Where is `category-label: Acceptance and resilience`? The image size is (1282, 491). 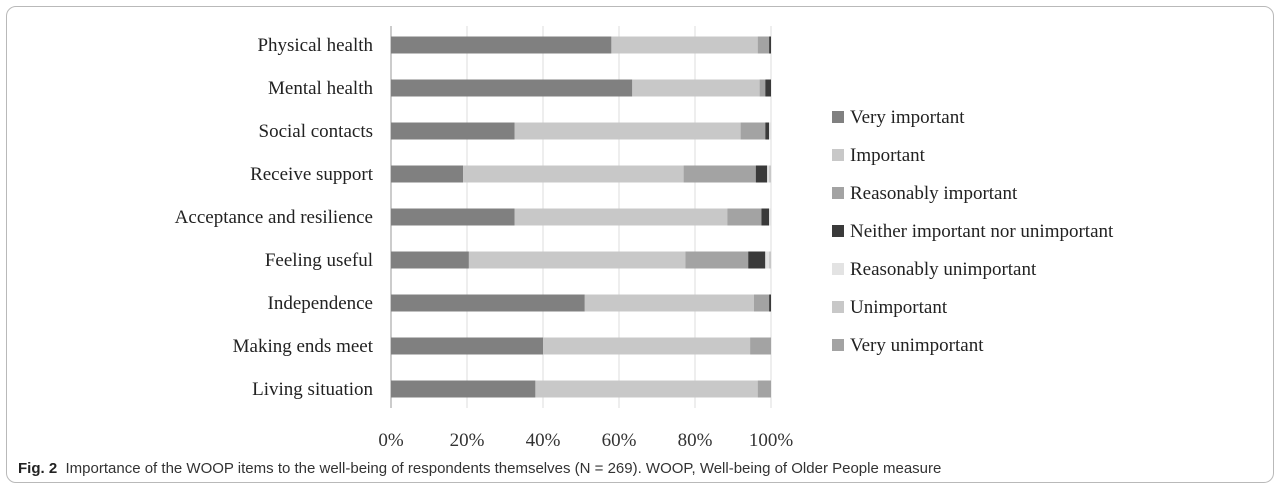
category-label: Acceptance and resilience is located at coordinates (274, 217).